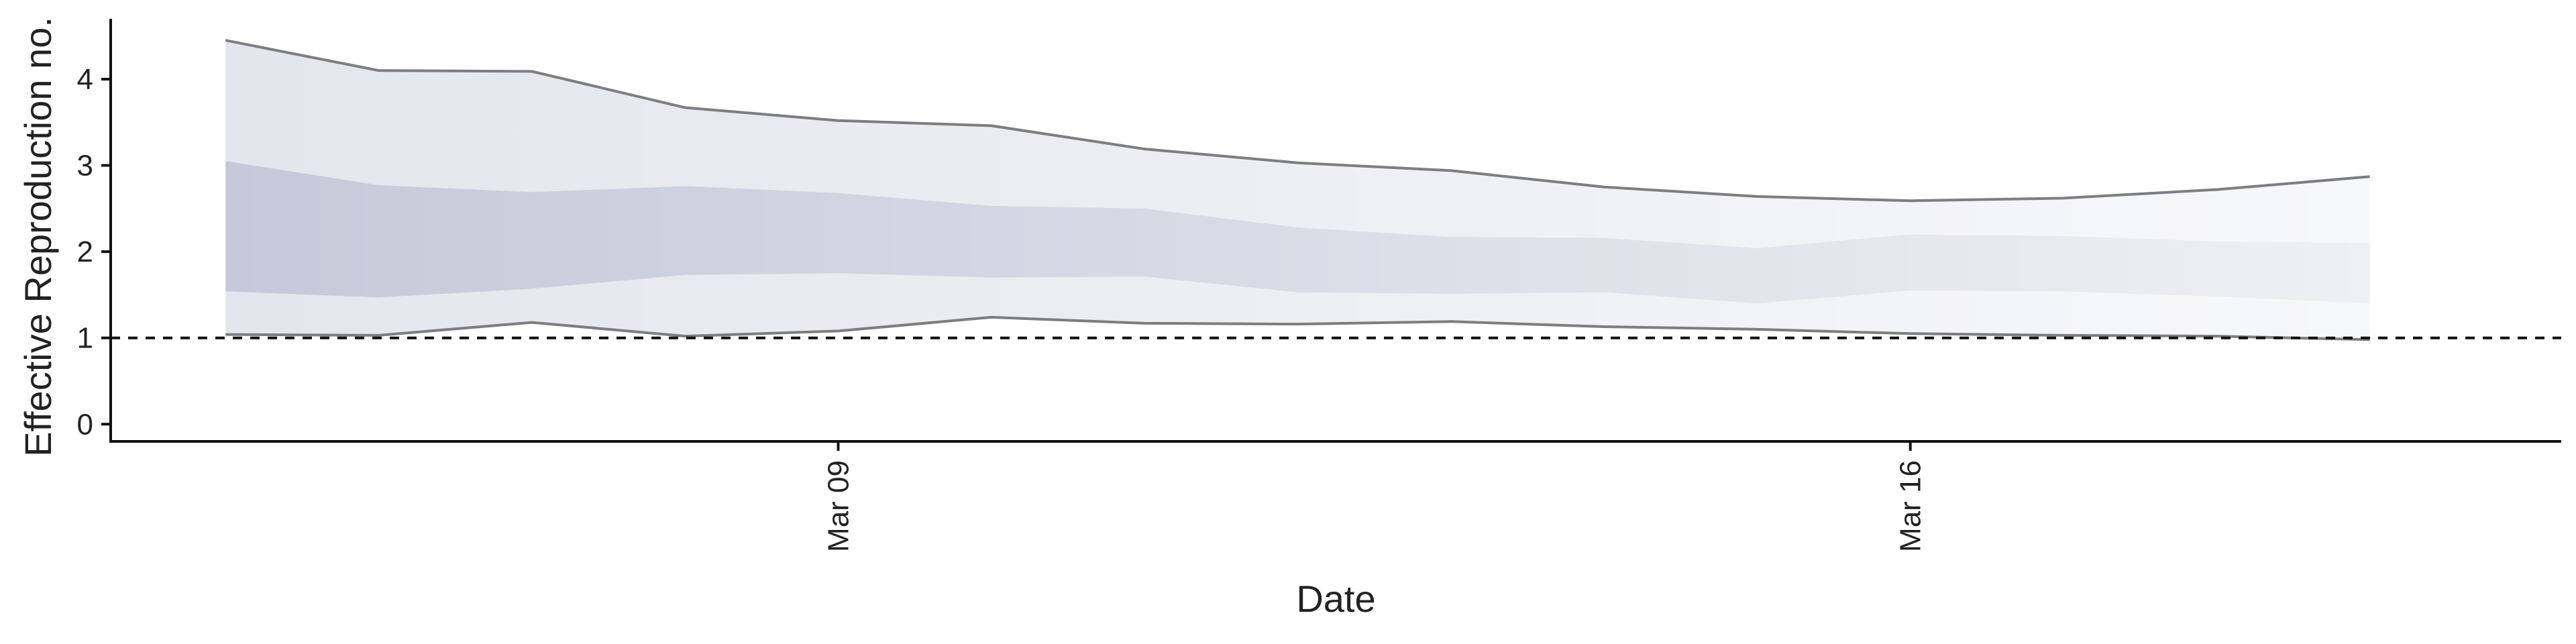  I want to click on x-axis-title: Date, so click(1335, 599).